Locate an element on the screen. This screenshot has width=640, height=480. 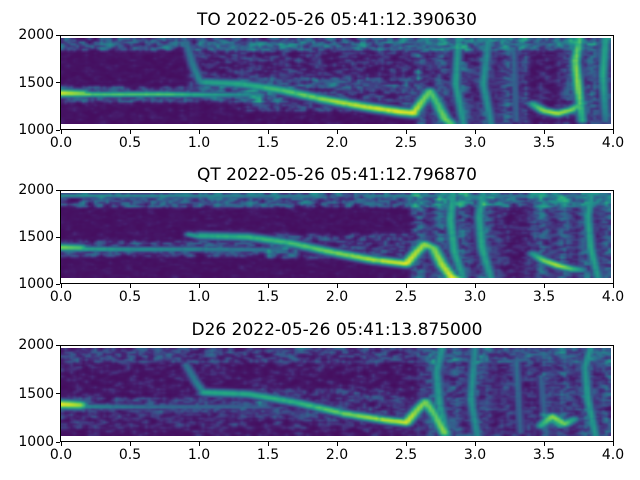
subplot-title-D26: D26 2022-05-26 05:41:13.875000 is located at coordinates (337, 330).